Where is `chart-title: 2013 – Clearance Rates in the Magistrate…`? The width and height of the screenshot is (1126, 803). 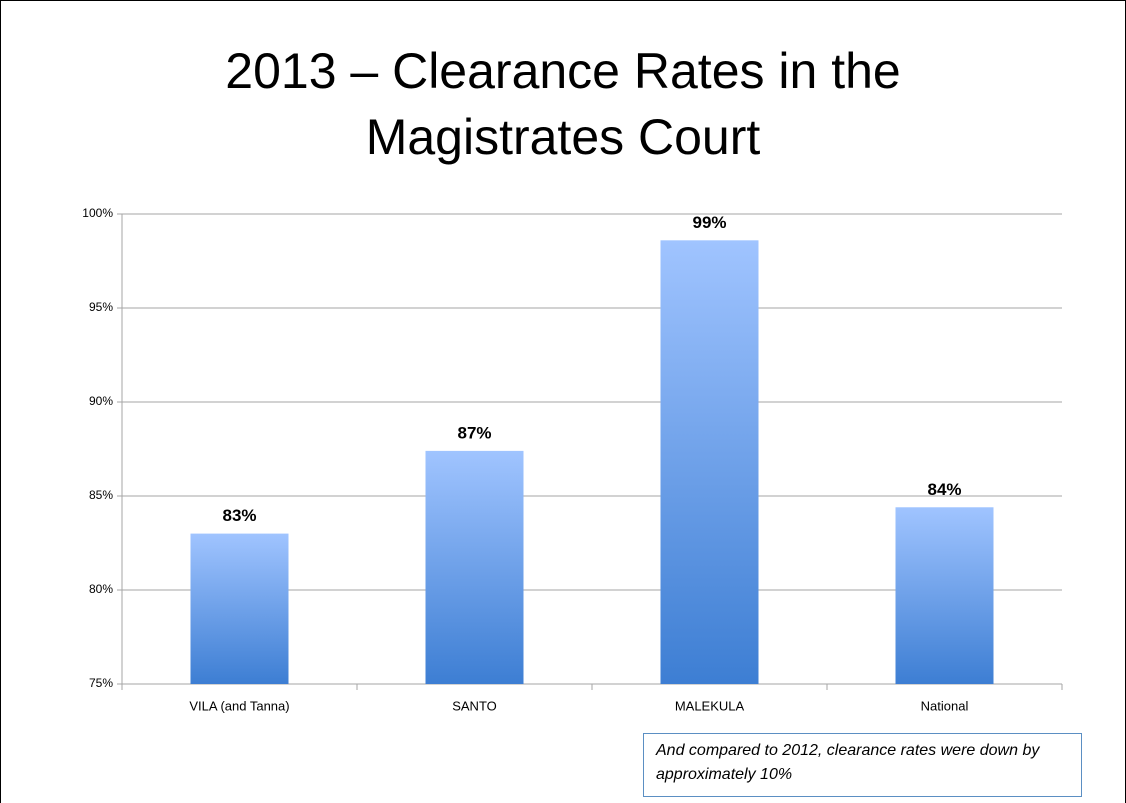
chart-title: 2013 – Clearance Rates in the Magistrate… is located at coordinates (563, 104).